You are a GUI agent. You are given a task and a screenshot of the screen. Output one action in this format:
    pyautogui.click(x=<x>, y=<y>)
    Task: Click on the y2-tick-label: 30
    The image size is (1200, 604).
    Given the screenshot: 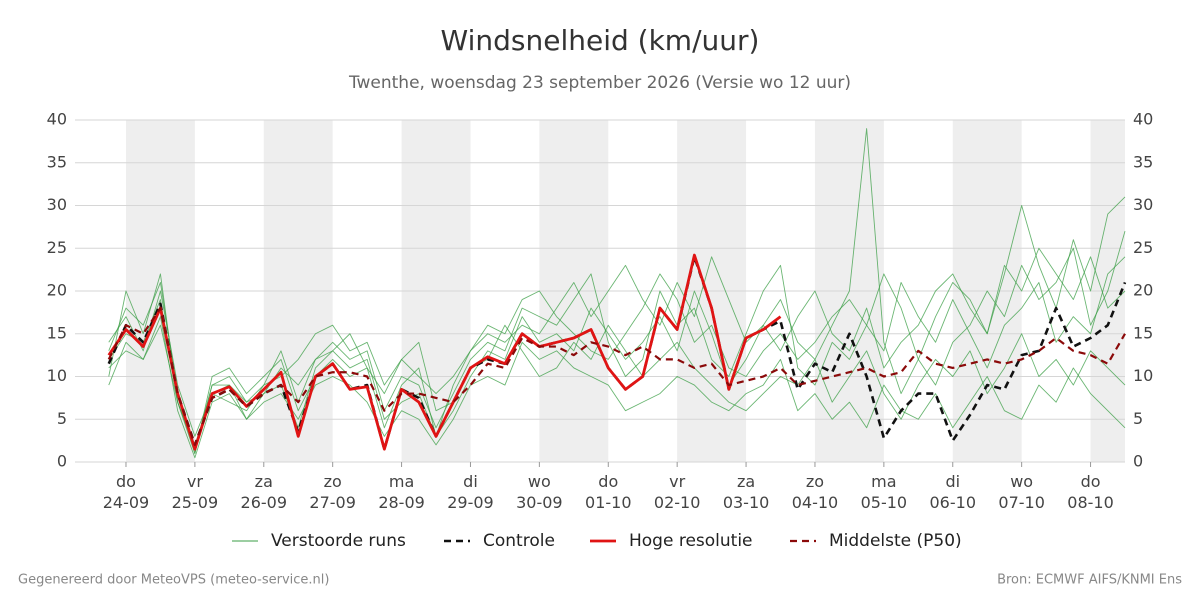 What is the action you would take?
    pyautogui.click(x=1143, y=204)
    